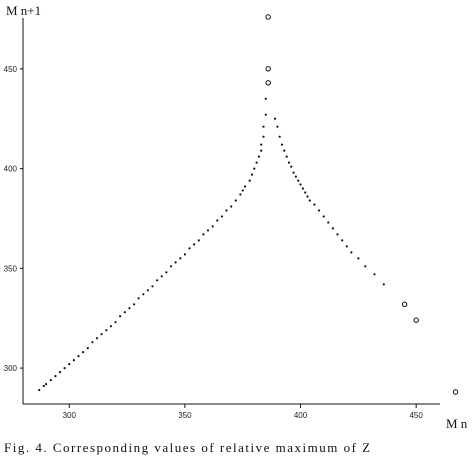 The width and height of the screenshot is (474, 457). I want to click on x-tick-label: 300, so click(70, 415).